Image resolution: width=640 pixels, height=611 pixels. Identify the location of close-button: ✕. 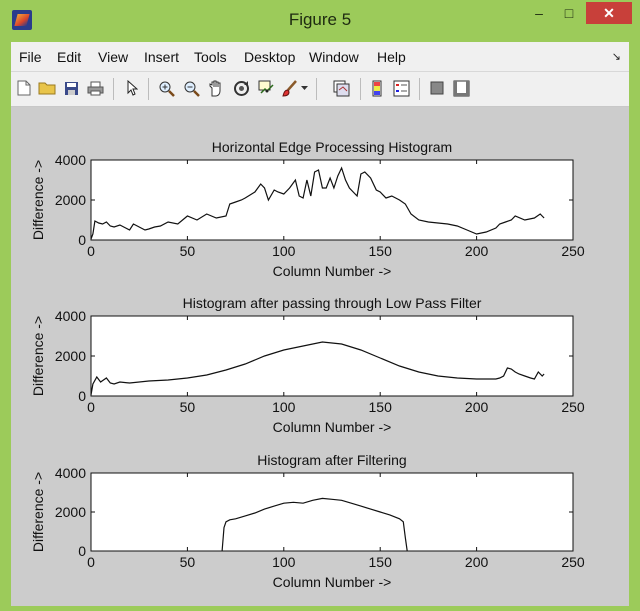
(609, 13).